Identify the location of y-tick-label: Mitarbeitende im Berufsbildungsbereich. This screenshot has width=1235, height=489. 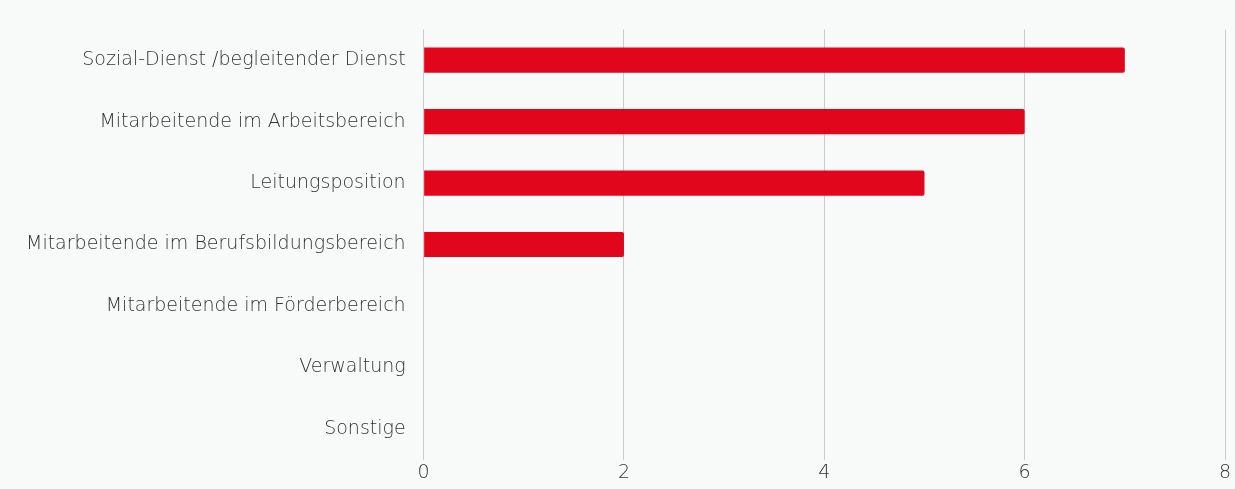
(216, 242).